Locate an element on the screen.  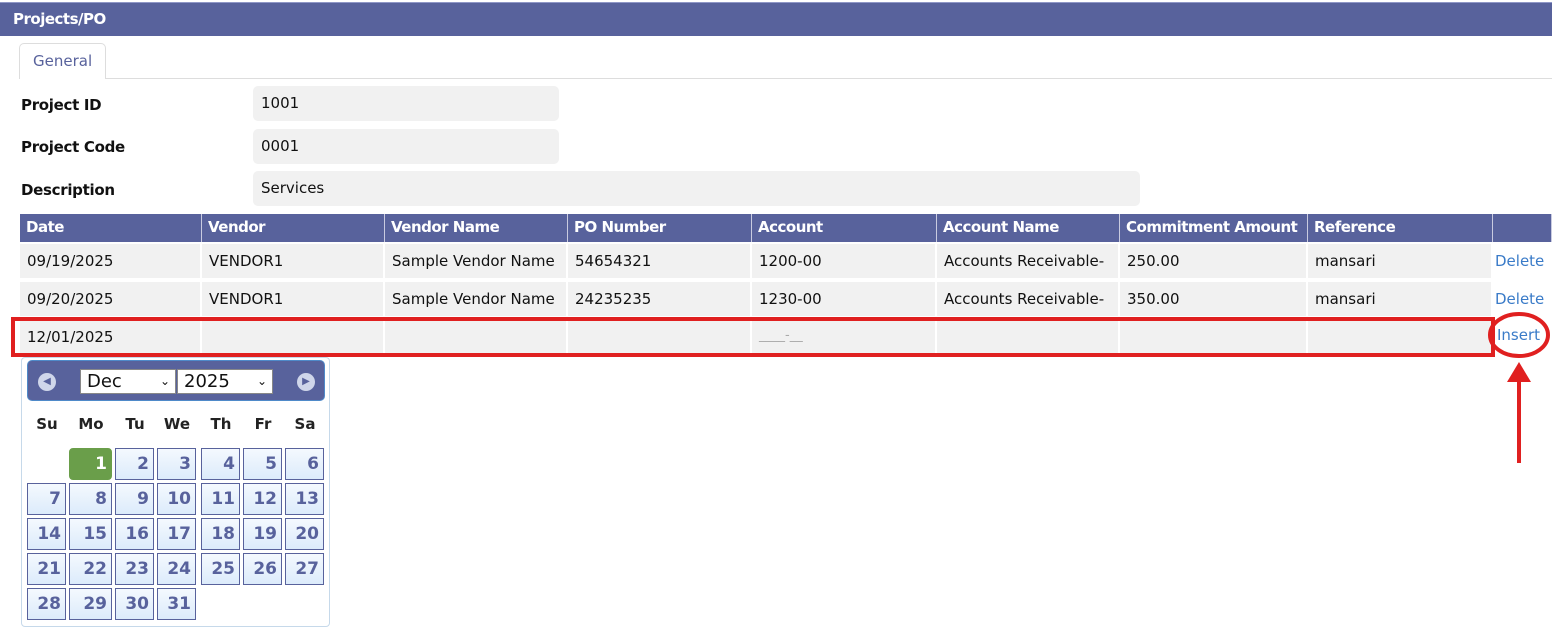
calendar-day: 21 is located at coordinates (46, 569).